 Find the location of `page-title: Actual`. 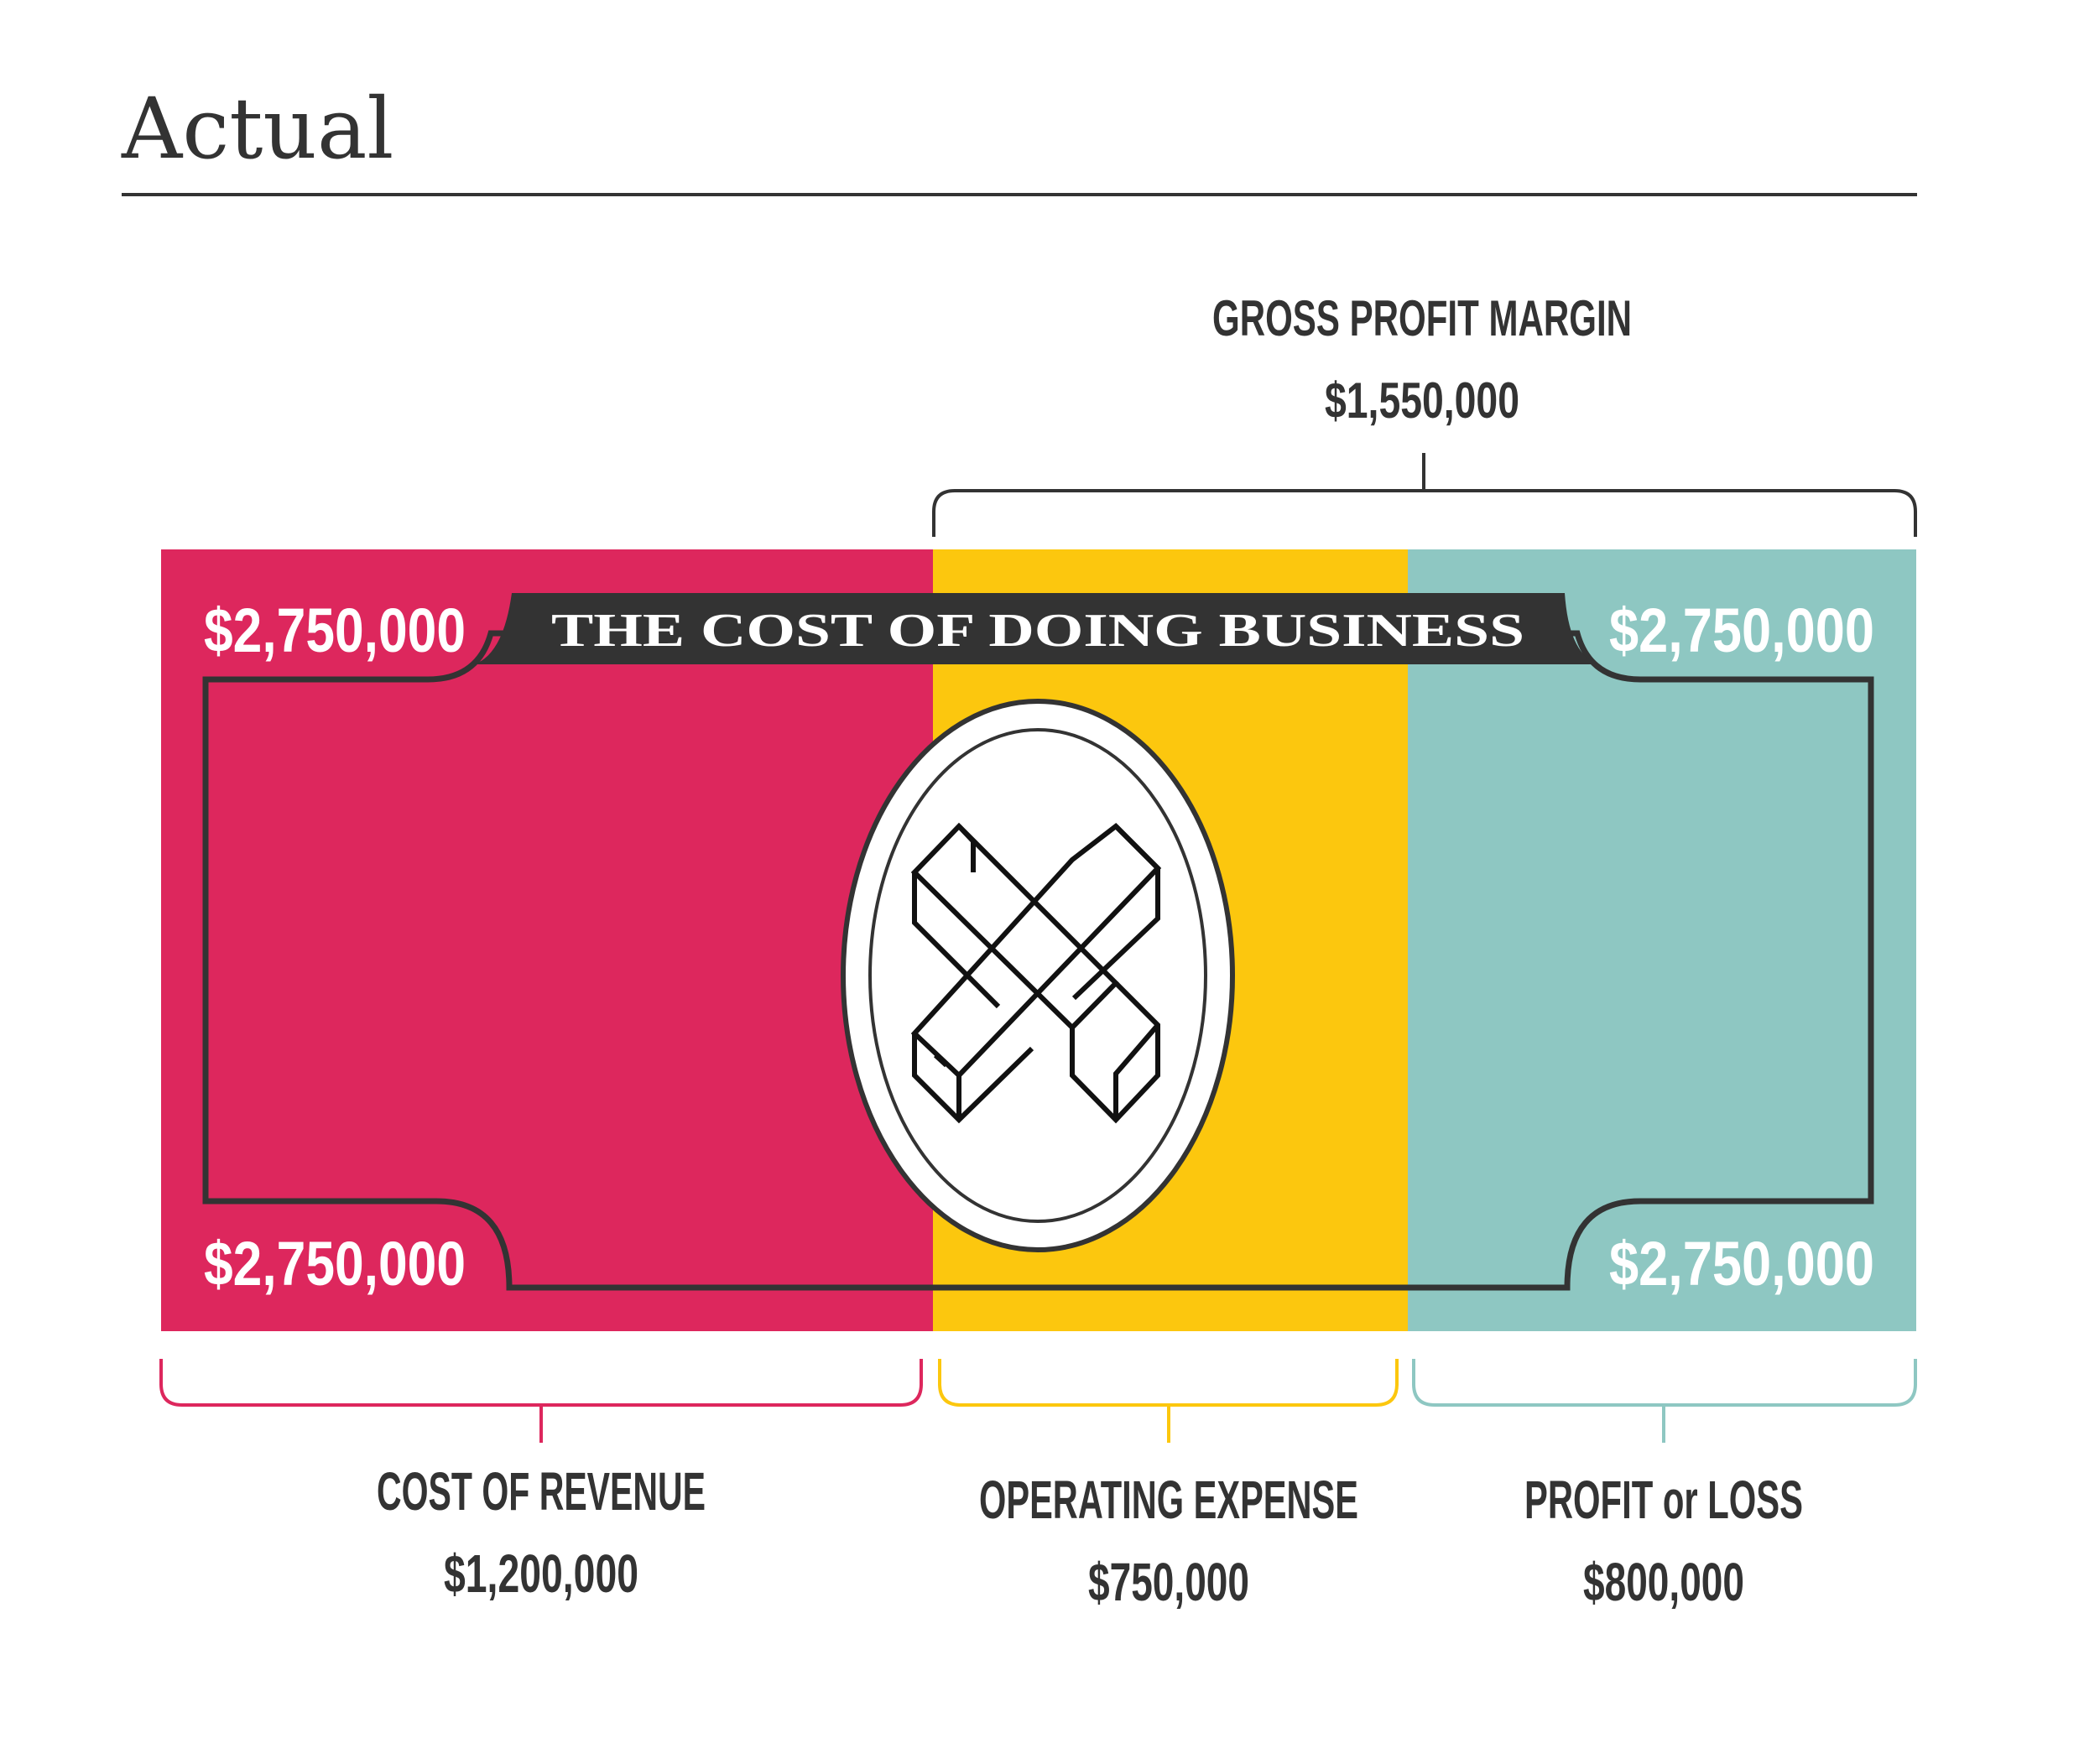

page-title: Actual is located at coordinates (257, 129).